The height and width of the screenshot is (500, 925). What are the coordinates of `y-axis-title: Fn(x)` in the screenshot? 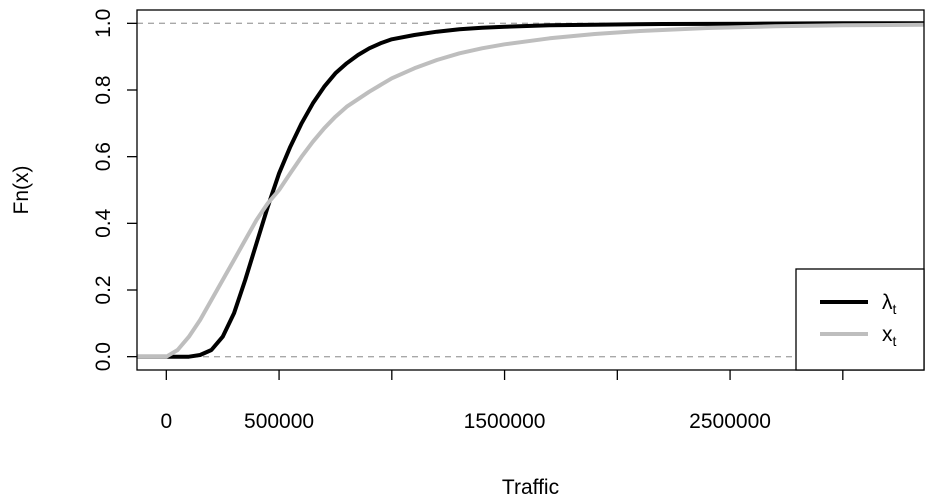 It's located at (21, 190).